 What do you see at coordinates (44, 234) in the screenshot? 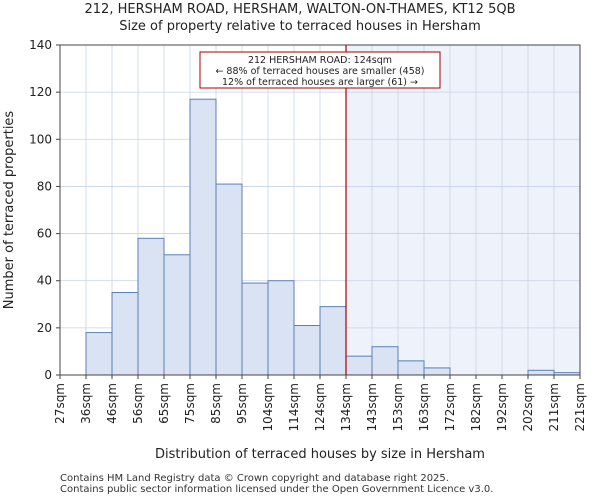
I see `y-tick-label: 60` at bounding box center [44, 234].